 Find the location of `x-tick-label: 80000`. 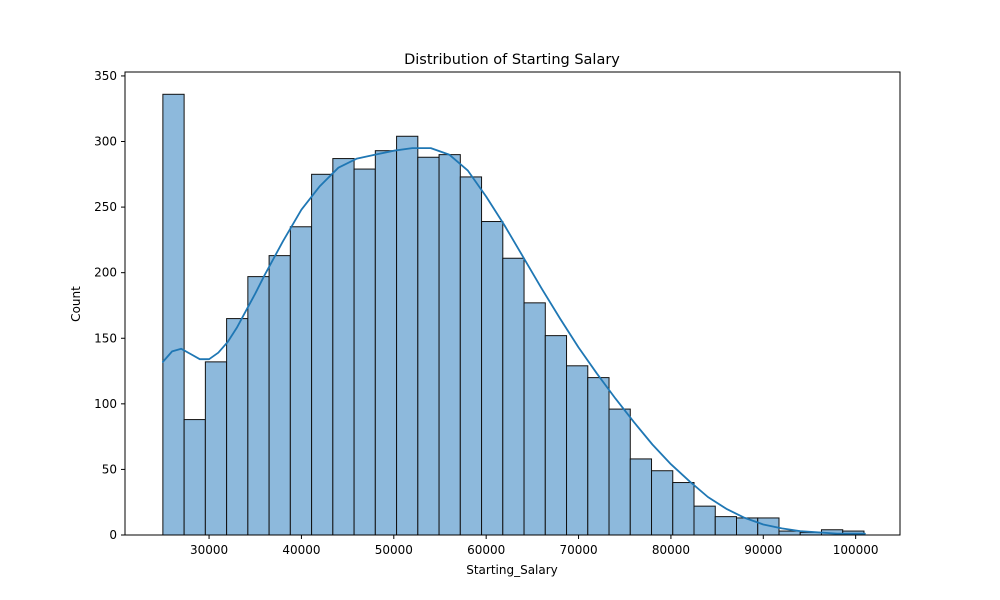

x-tick-label: 80000 is located at coordinates (671, 550).